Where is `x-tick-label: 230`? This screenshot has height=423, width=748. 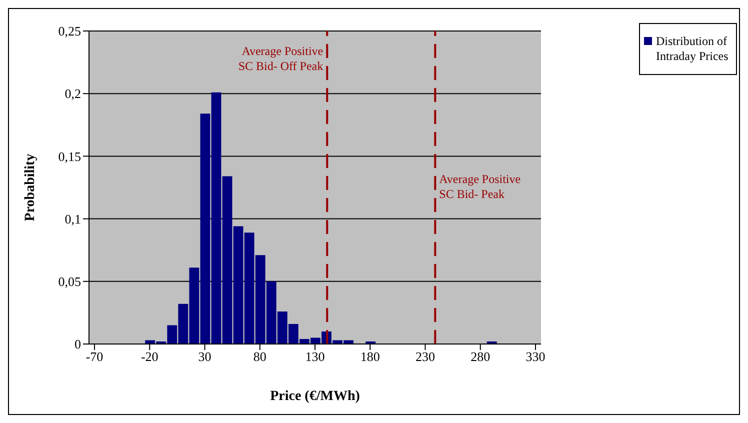 x-tick-label: 230 is located at coordinates (425, 356).